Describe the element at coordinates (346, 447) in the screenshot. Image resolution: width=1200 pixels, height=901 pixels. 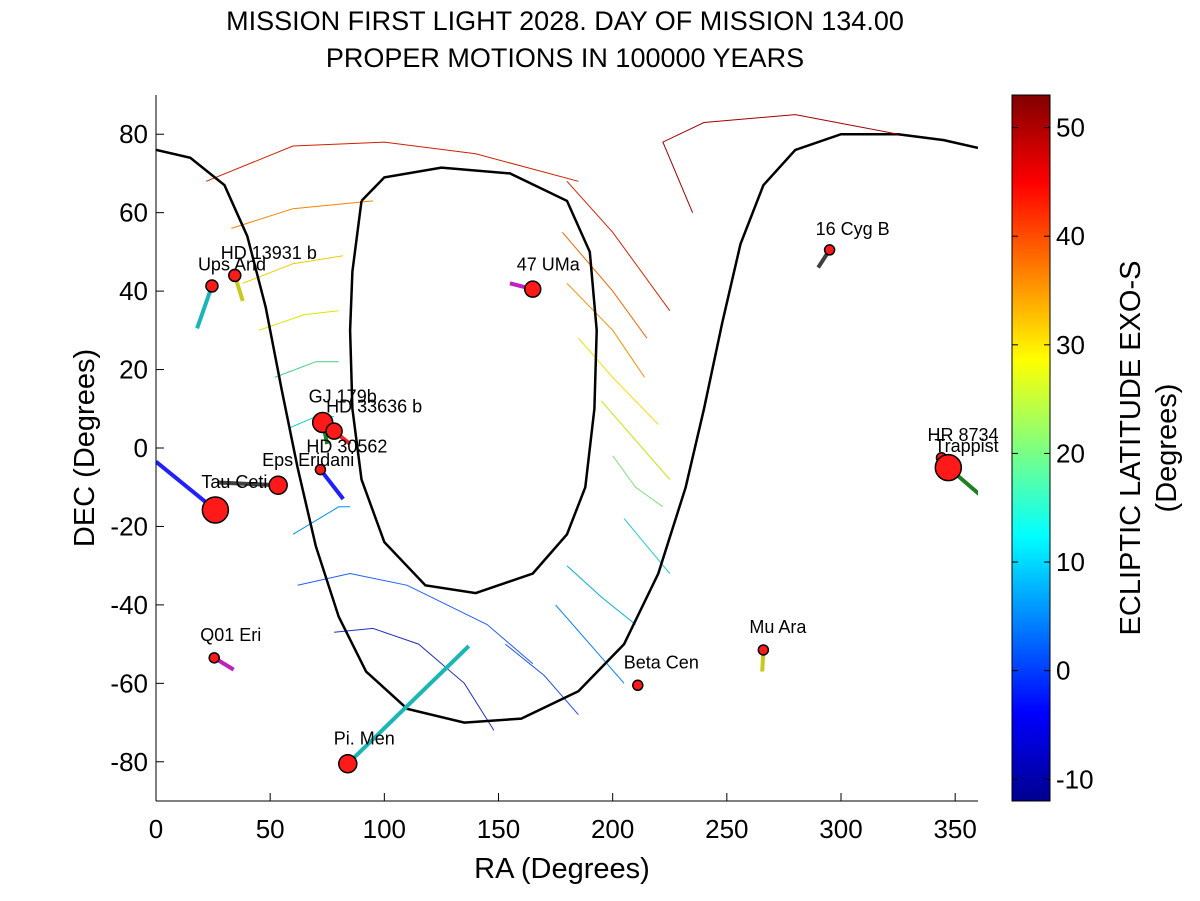
I see `star-label: HD 30562` at that location.